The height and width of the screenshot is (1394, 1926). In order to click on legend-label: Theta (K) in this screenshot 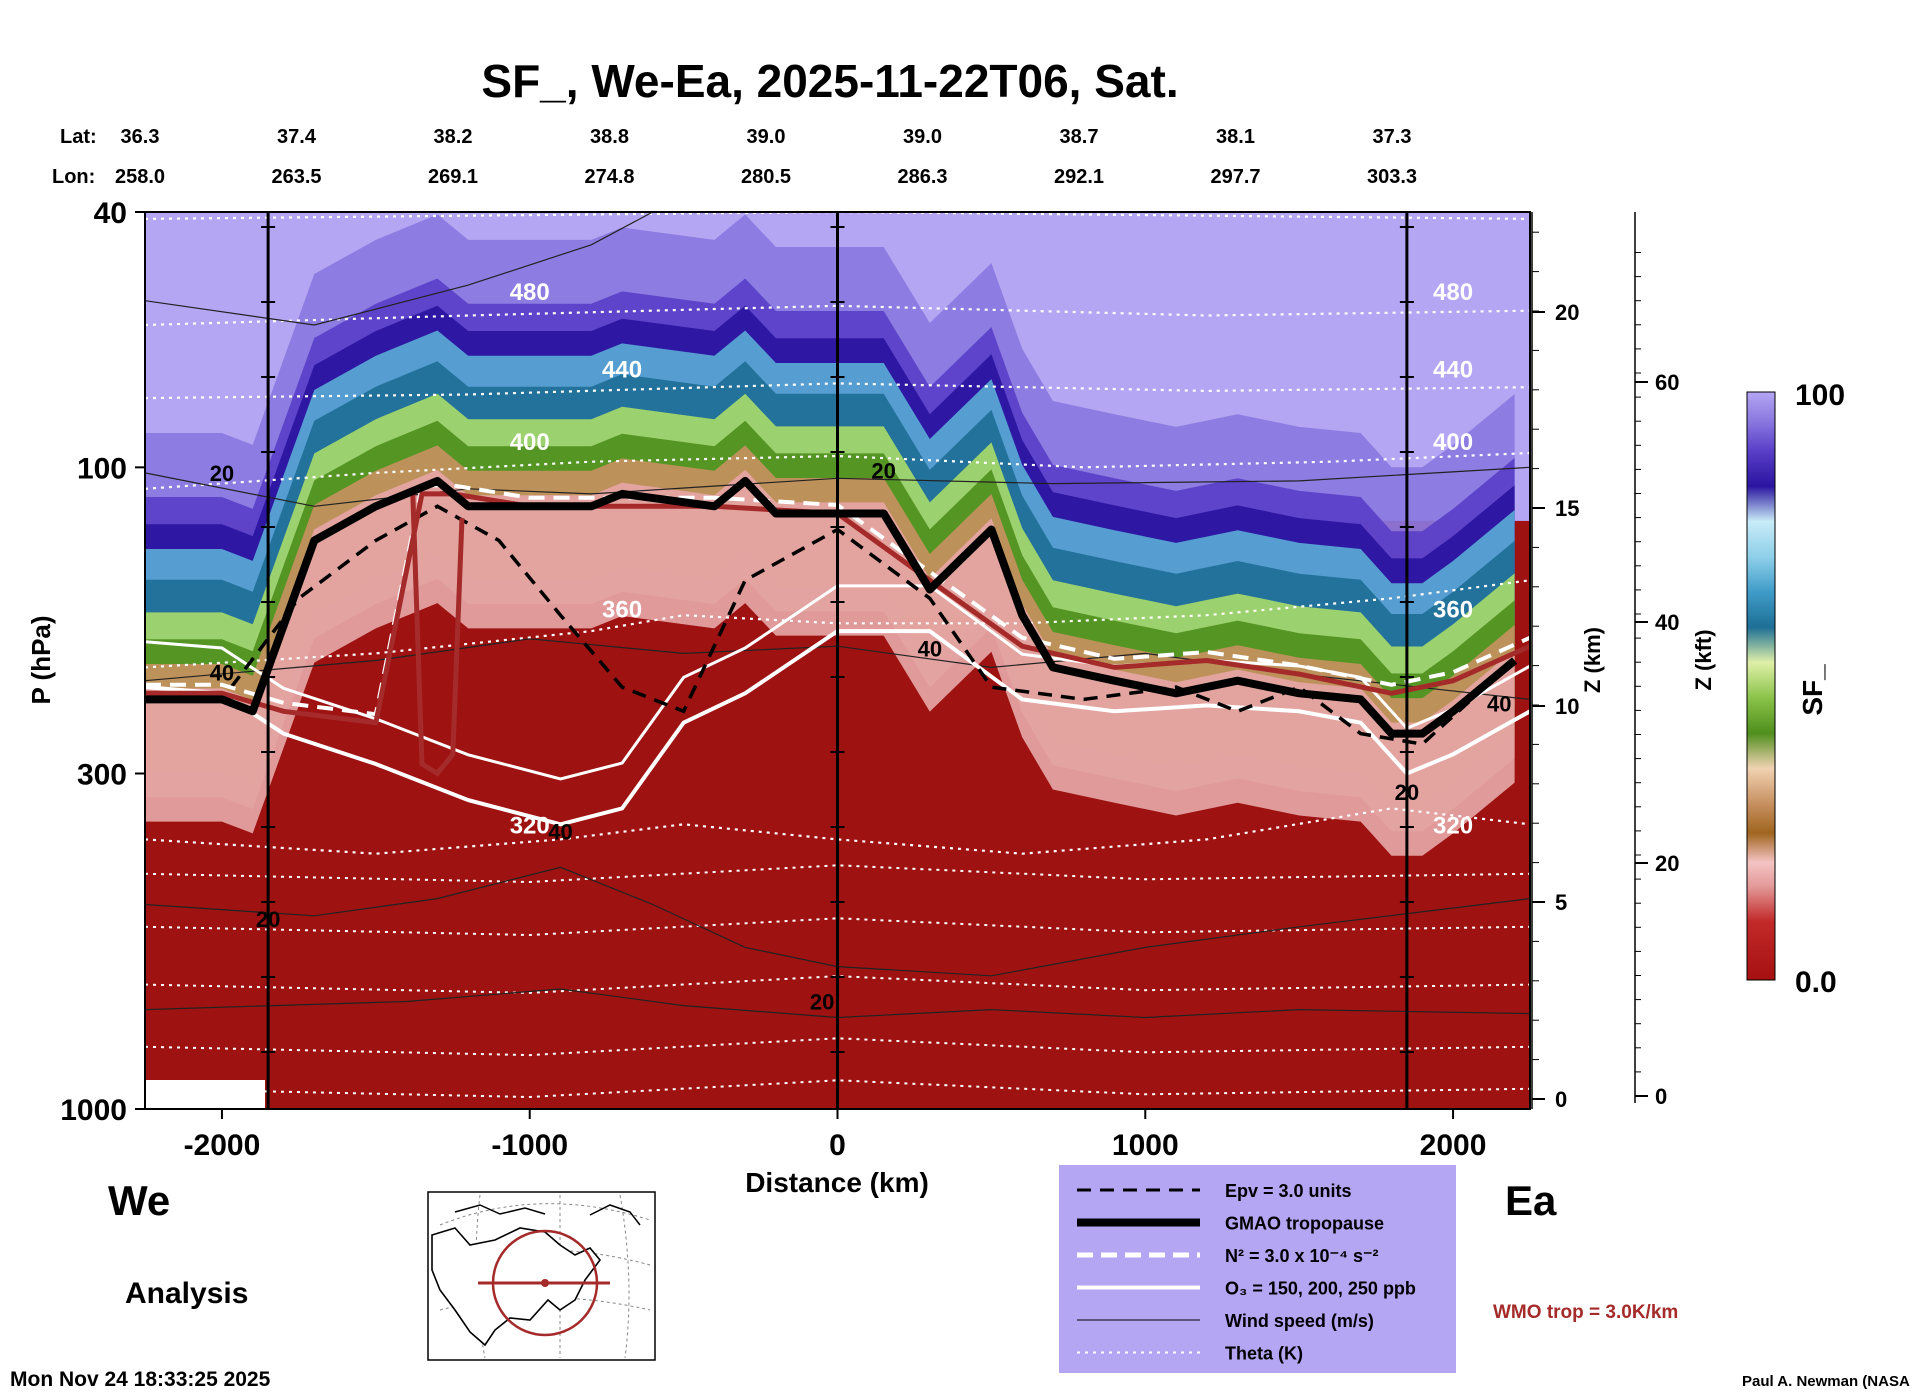, I will do `click(1264, 1354)`.